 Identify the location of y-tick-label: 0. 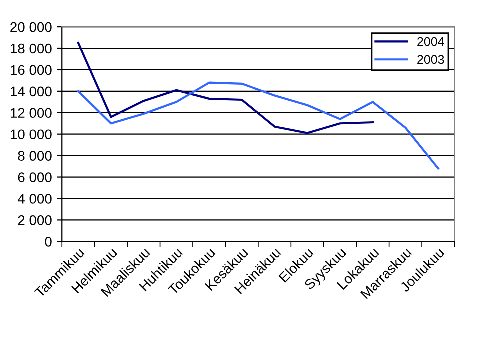
(48, 242).